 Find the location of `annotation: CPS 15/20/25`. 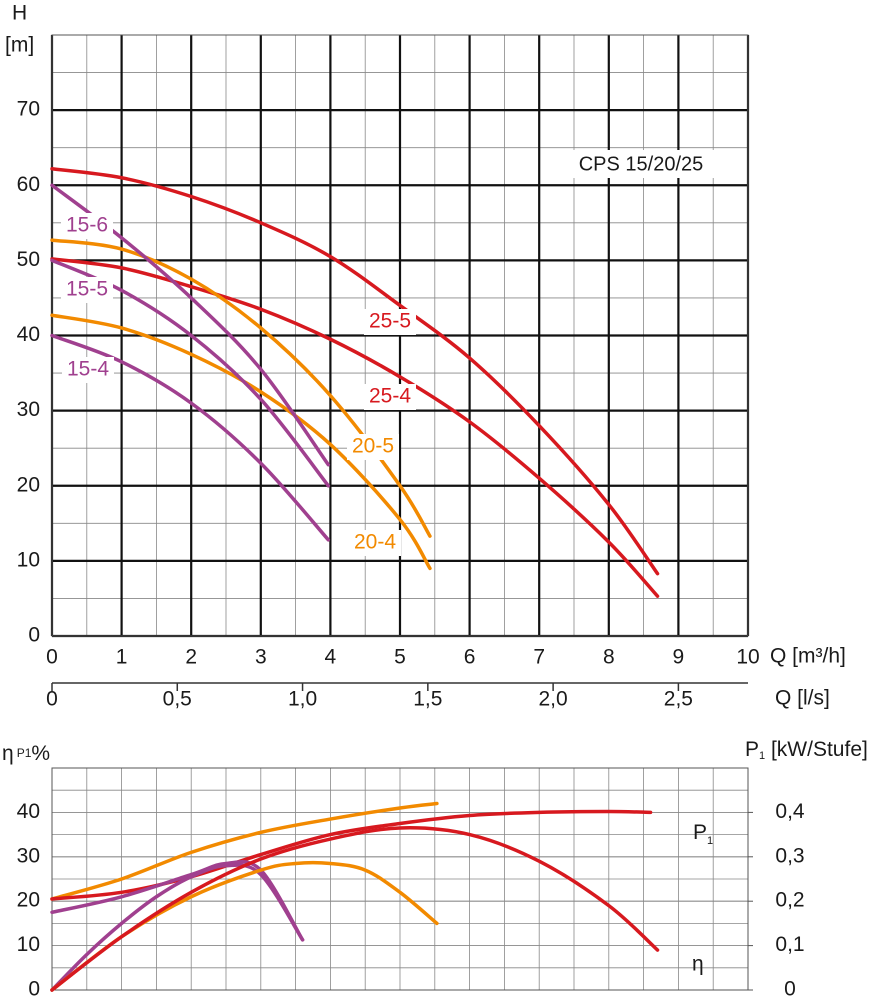

annotation: CPS 15/20/25 is located at coordinates (641, 164).